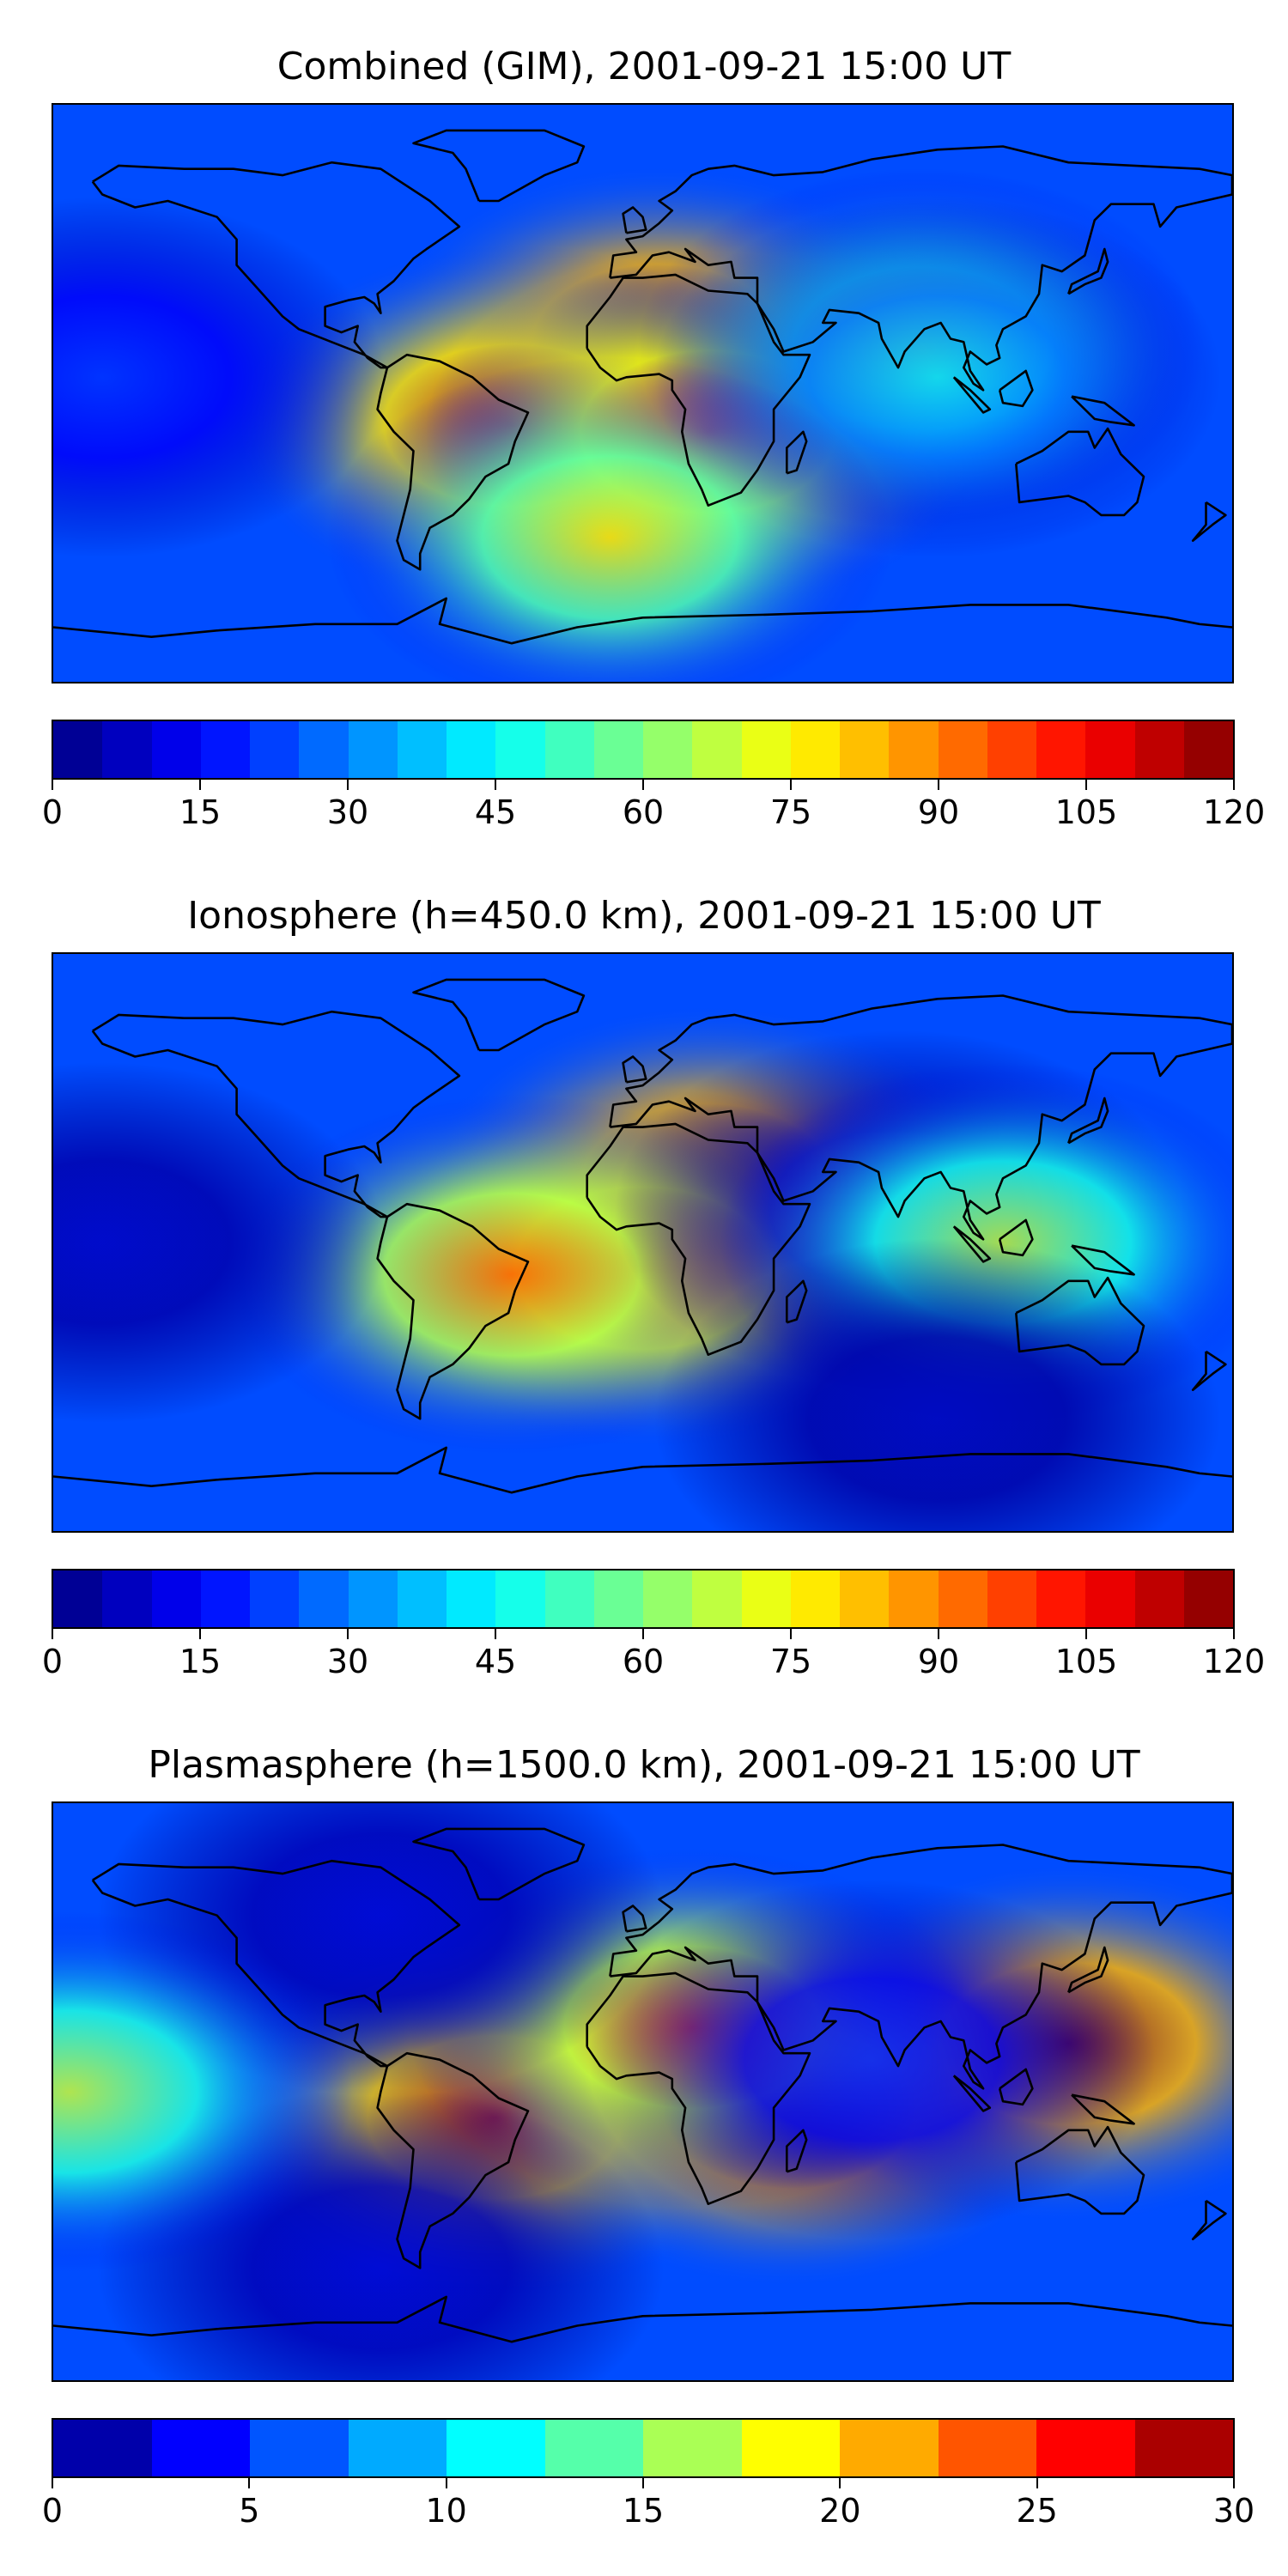 The height and width of the screenshot is (2576, 1288). I want to click on colorbar-tick-label: 20, so click(840, 2511).